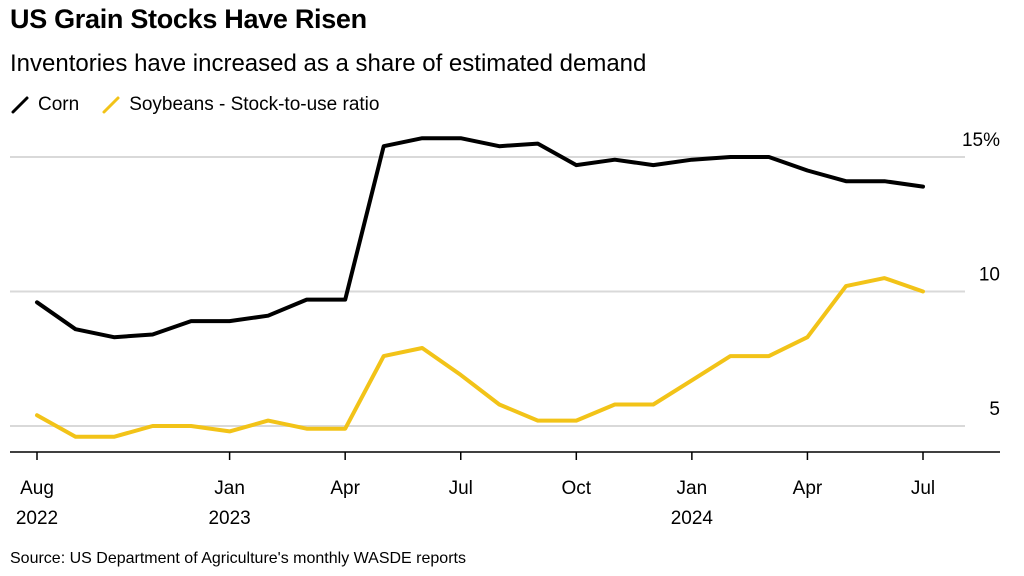 The width and height of the screenshot is (1024, 576). What do you see at coordinates (577, 488) in the screenshot?
I see `x-tick-label-14: Oct` at bounding box center [577, 488].